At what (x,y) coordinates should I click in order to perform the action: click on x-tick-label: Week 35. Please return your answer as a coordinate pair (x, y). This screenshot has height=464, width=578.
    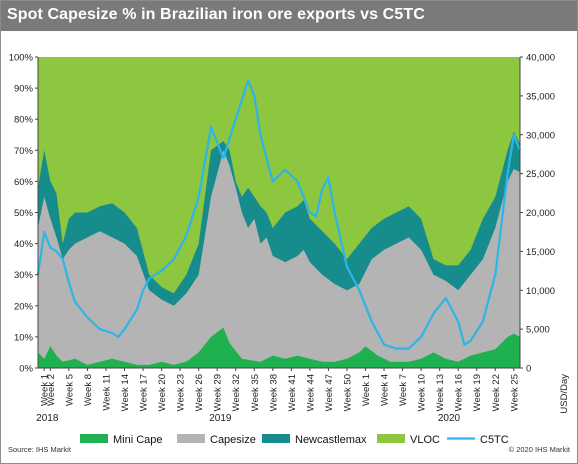
    Looking at the image, I should click on (255, 392).